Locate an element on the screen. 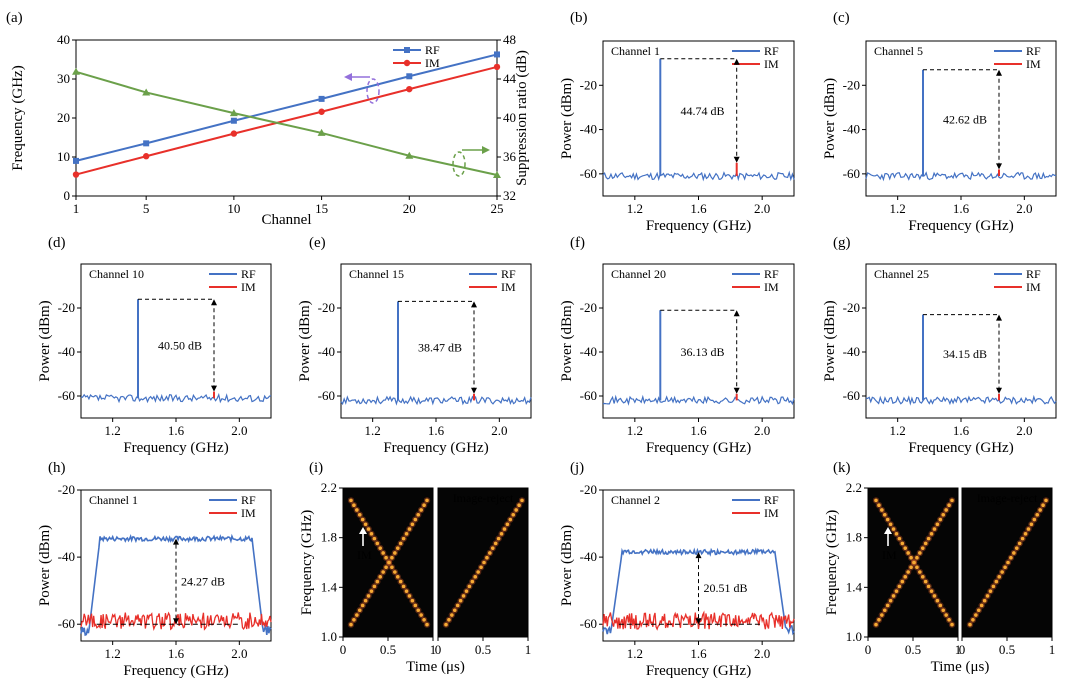  y-axis-label: Frequency (GHz) is located at coordinates (832, 562).